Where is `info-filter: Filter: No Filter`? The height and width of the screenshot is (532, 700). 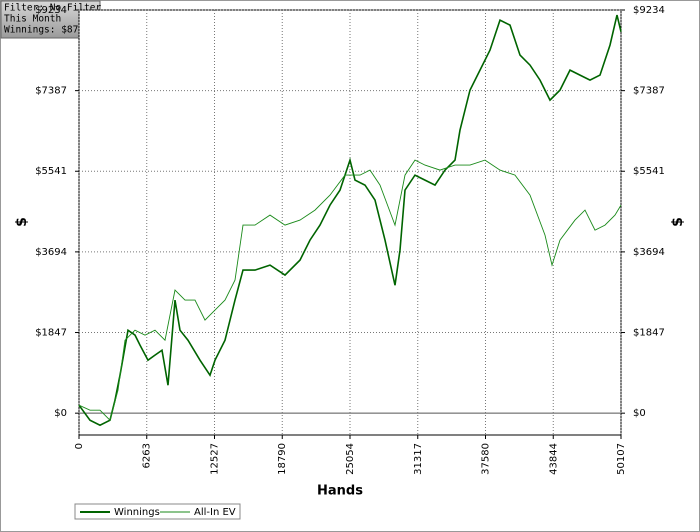
info-filter: Filter: No Filter is located at coordinates (53, 8).